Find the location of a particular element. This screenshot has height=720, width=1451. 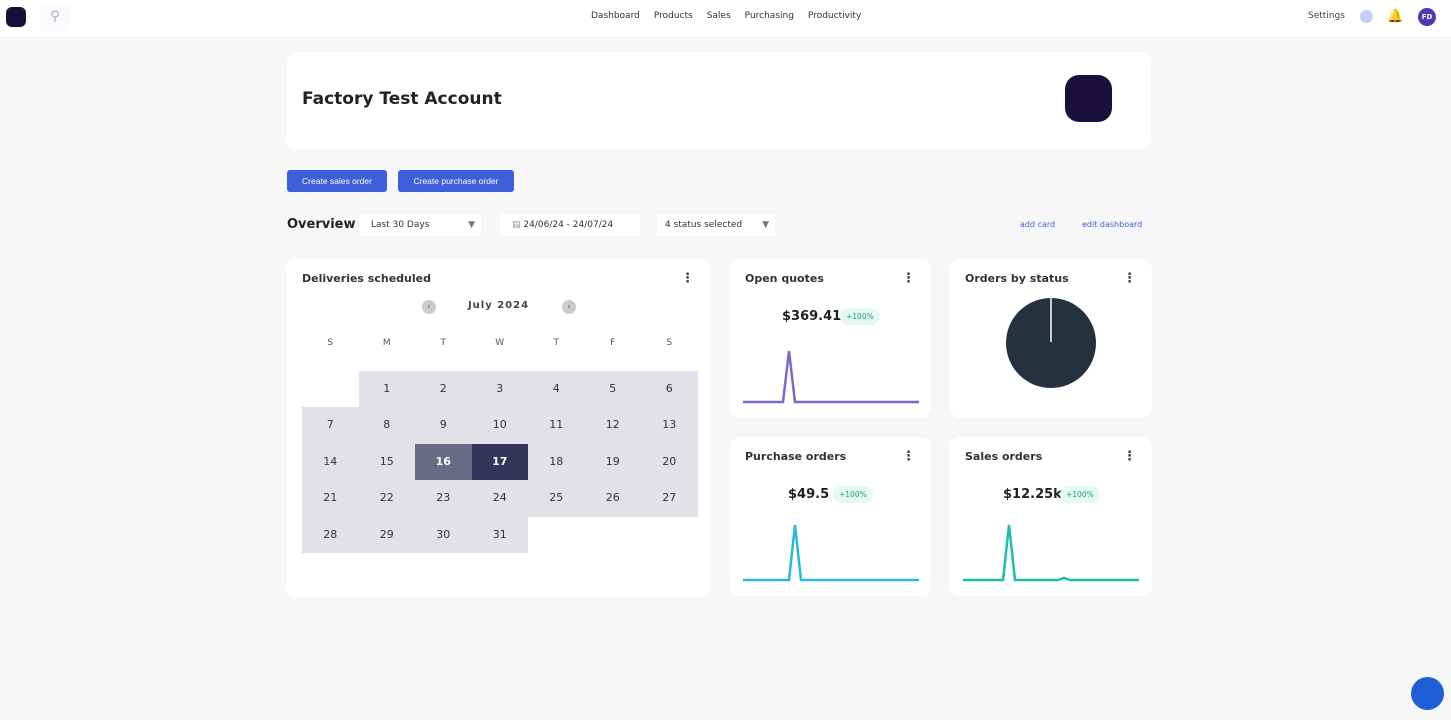

calendar-day: 25 is located at coordinates (556, 498).